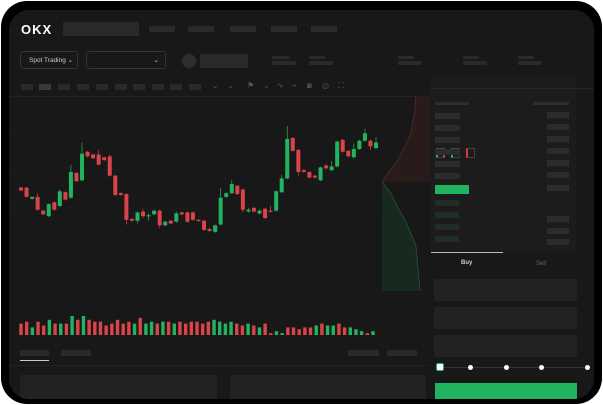 The width and height of the screenshot is (603, 405). I want to click on buy-button, so click(506, 391).